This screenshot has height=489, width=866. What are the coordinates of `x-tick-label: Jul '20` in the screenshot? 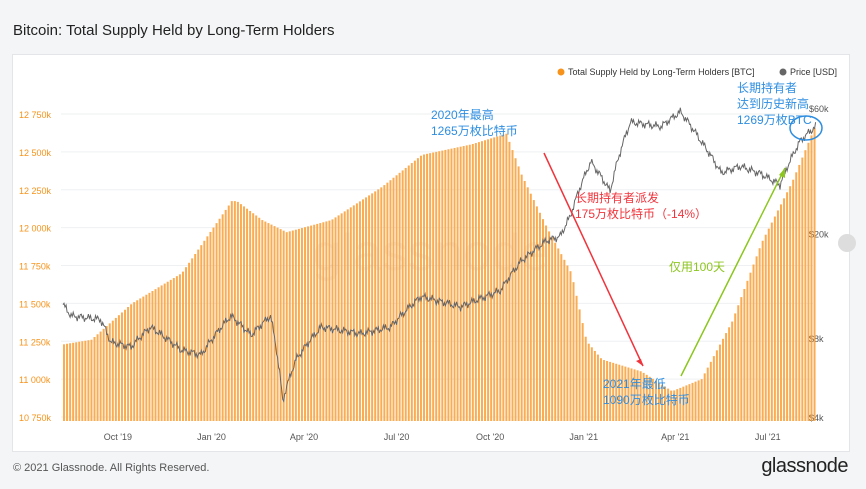 It's located at (397, 437).